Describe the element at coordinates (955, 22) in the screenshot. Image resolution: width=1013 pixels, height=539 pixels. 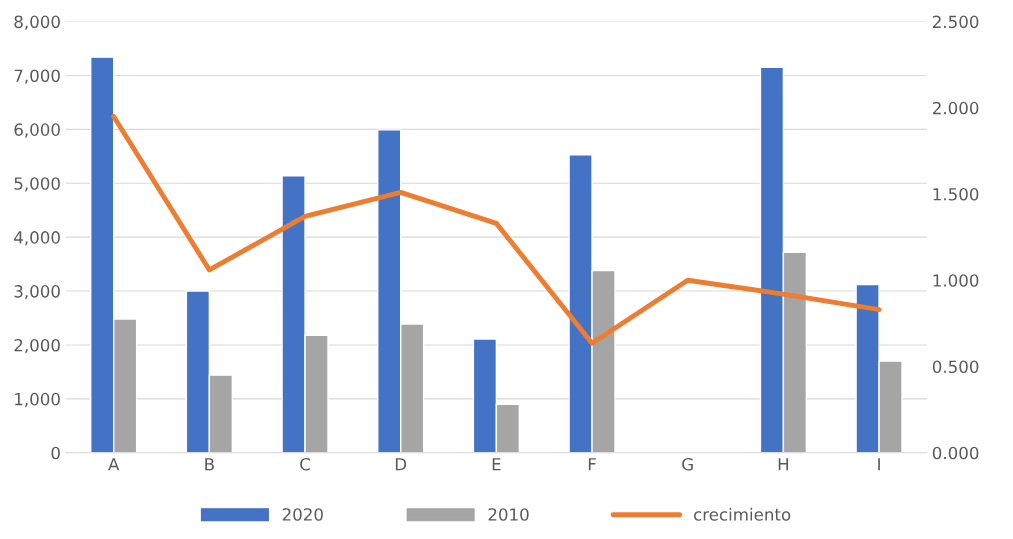
I see `y2-tick-label: 2.500` at that location.